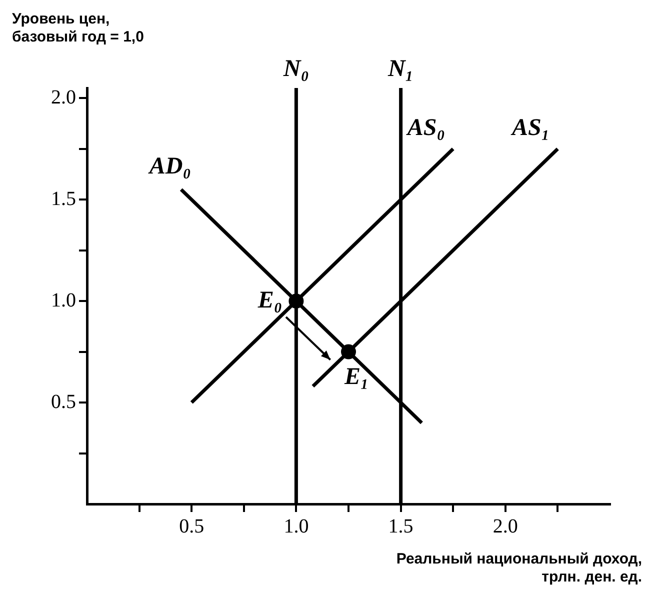 The width and height of the screenshot is (658, 600). I want to click on y-tick-label: 1.5, so click(63, 199).